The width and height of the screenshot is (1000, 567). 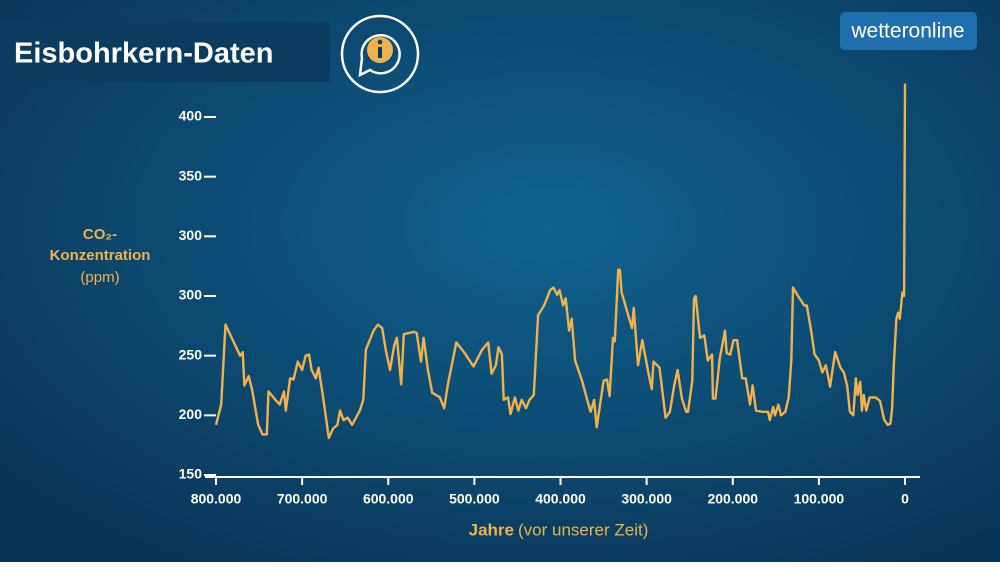 What do you see at coordinates (560, 499) in the screenshot?
I see `x-tick-label: 400.000` at bounding box center [560, 499].